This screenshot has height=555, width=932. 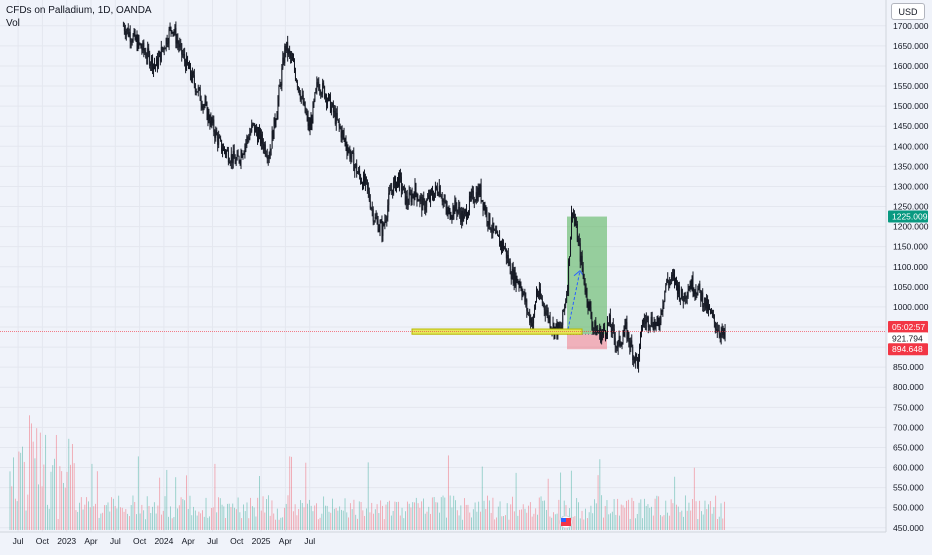 I want to click on price-axis, so click(x=908, y=275).